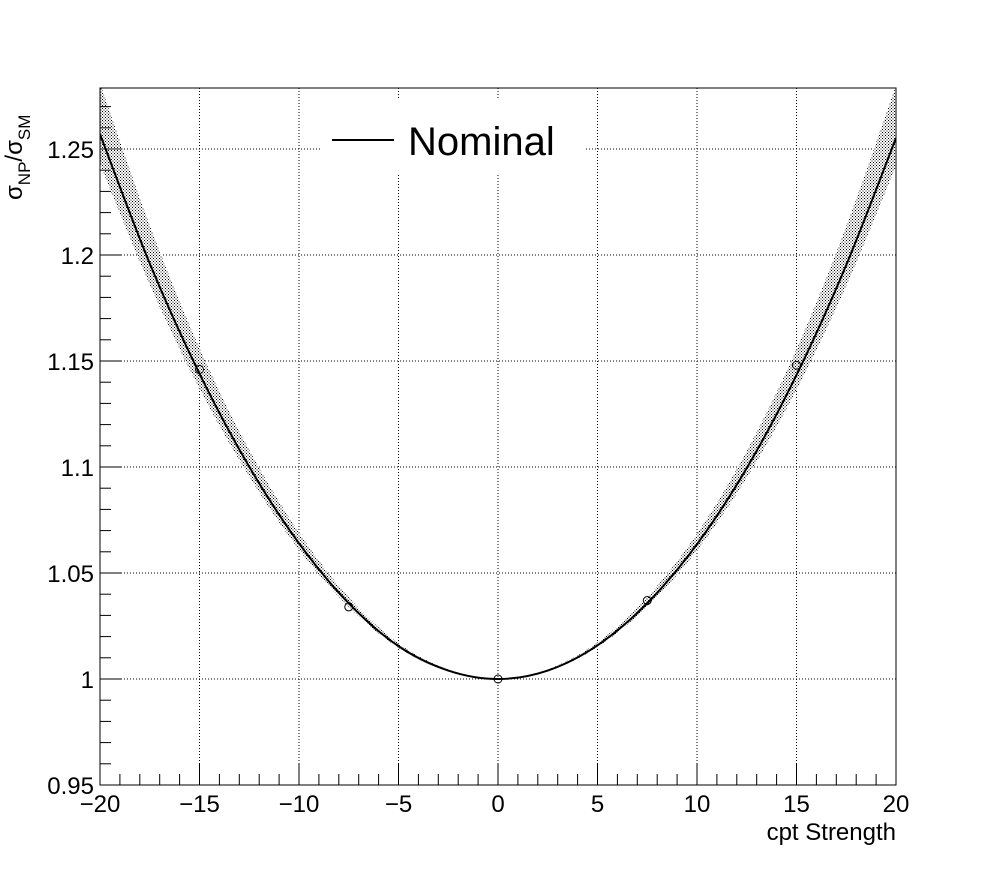 Image resolution: width=996 pixels, height=872 pixels. What do you see at coordinates (831, 832) in the screenshot?
I see `x-axis-title: cpt Strength` at bounding box center [831, 832].